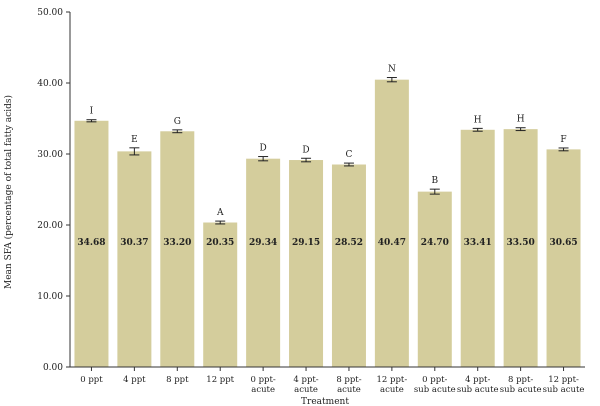 The width and height of the screenshot is (600, 406). Describe the element at coordinates (50, 155) in the screenshot. I see `y-tick-label: 30.00` at that location.